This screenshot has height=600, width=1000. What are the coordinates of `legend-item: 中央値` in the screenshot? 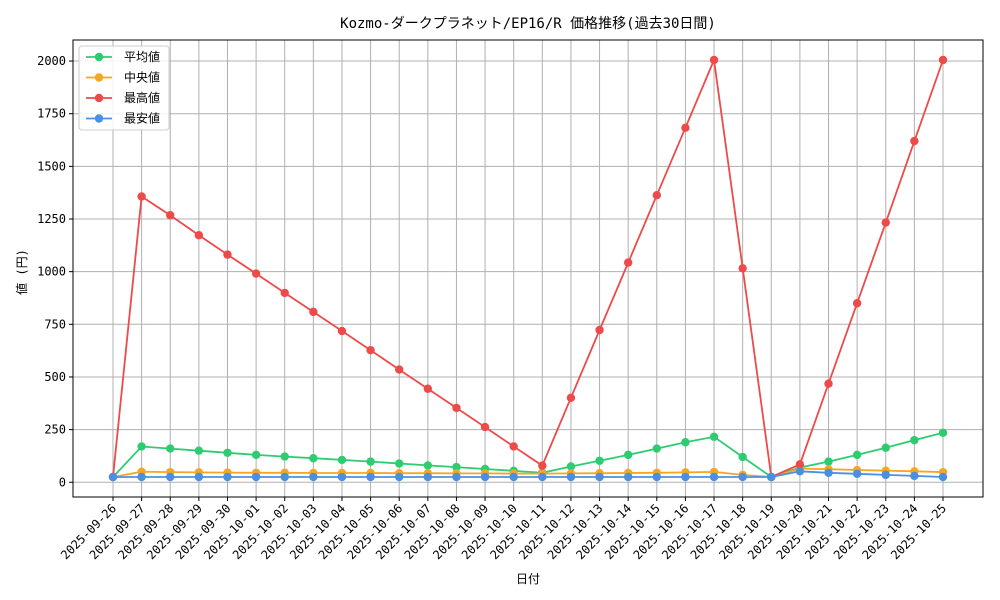 It's located at (123, 77).